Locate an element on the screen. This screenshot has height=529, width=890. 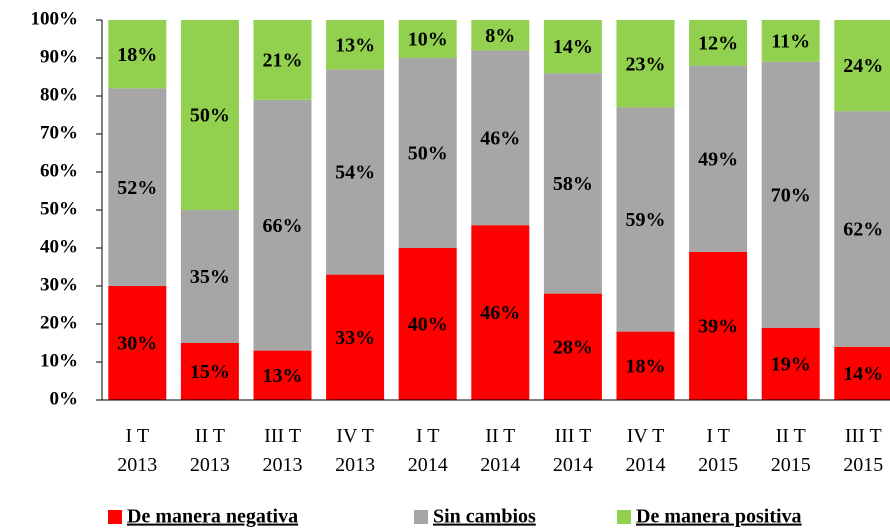
legend-label: Sin cambios is located at coordinates (484, 517).